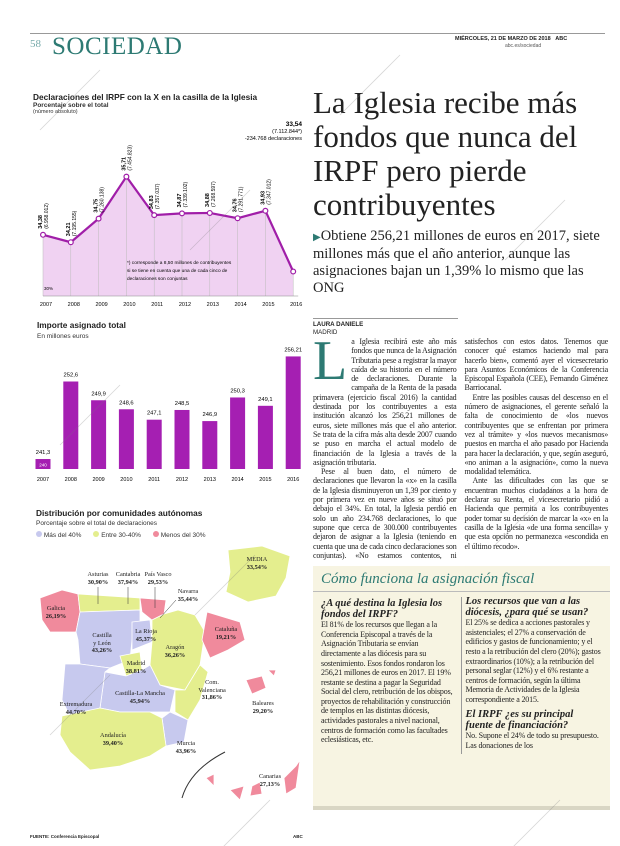 This screenshot has height=846, width=620. What do you see at coordinates (236, 205) in the screenshot?
I see `value-label: 34,76` at bounding box center [236, 205].